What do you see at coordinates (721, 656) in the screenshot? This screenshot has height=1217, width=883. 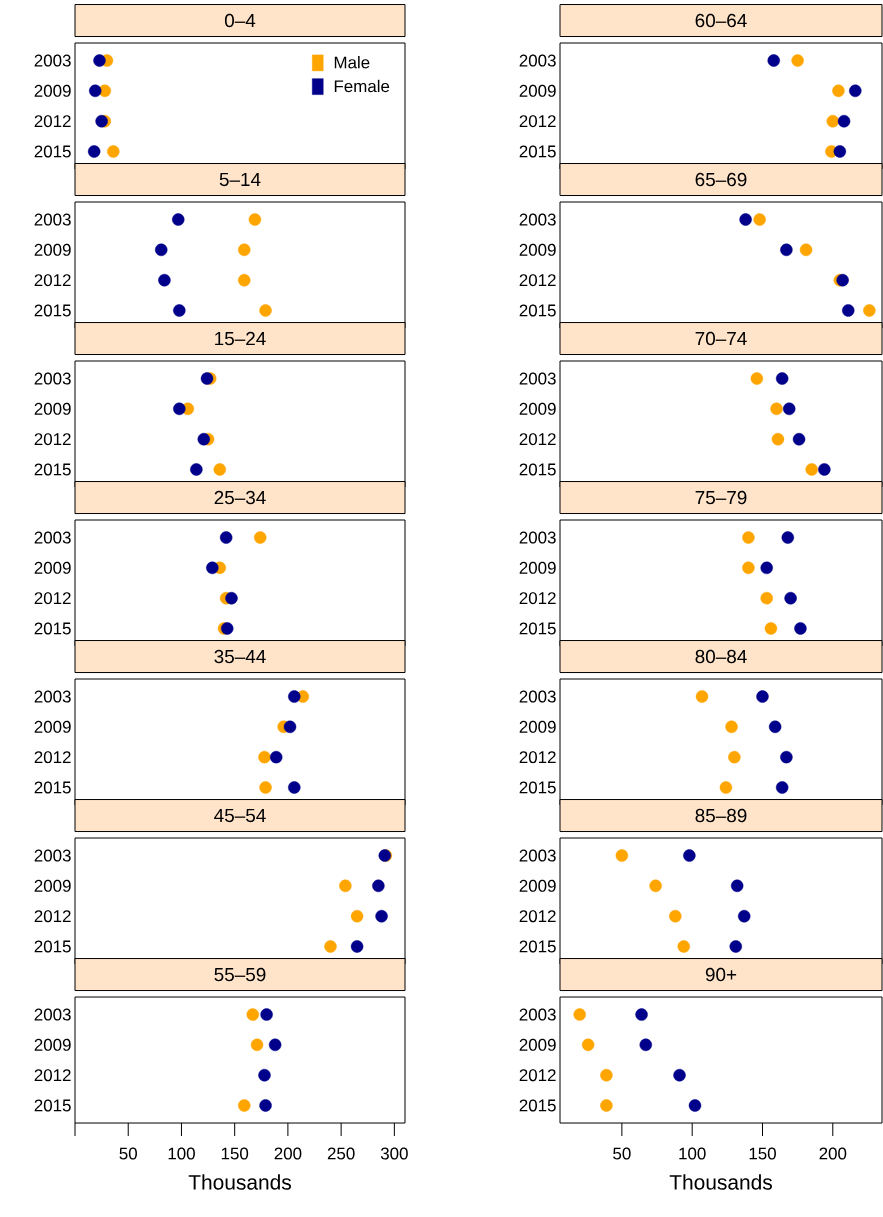 I see `chart-title: 80–84` at bounding box center [721, 656].